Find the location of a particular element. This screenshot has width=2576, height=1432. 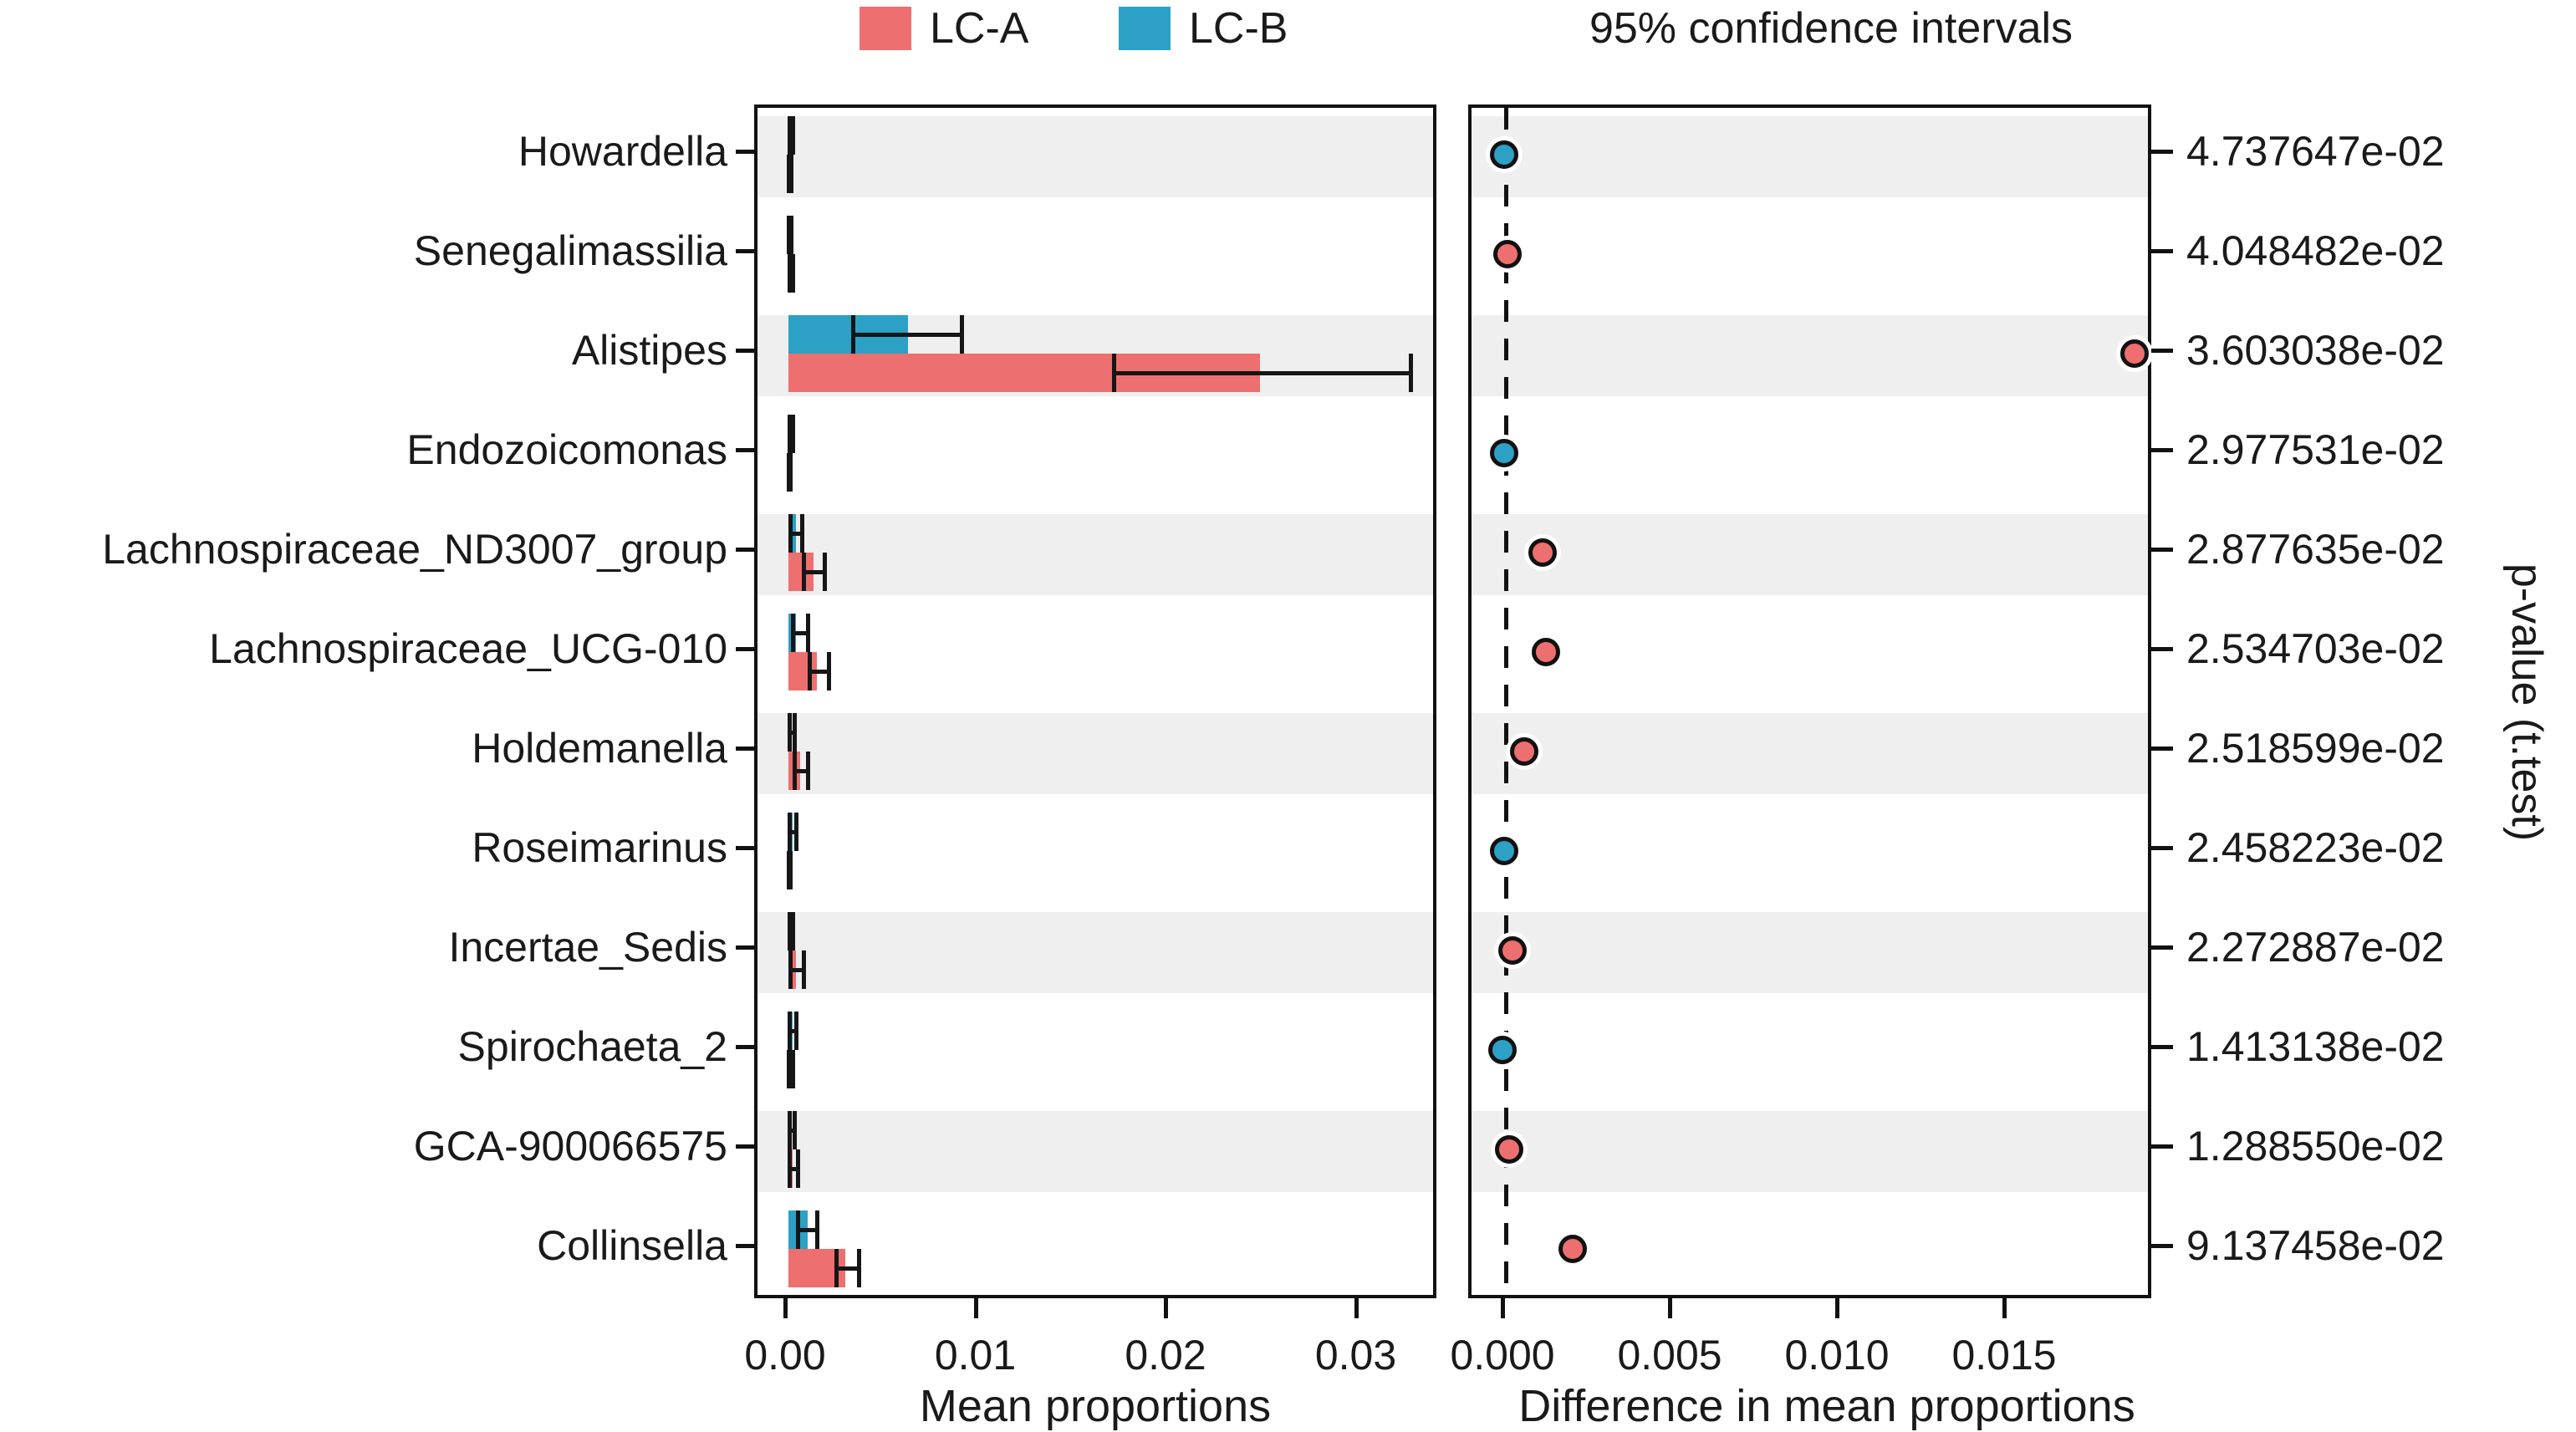

p-value-label: 2.977531e-02 is located at coordinates (2315, 449).